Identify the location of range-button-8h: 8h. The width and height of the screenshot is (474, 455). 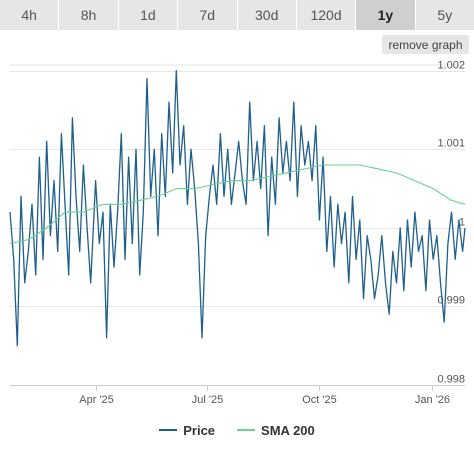
(88, 15).